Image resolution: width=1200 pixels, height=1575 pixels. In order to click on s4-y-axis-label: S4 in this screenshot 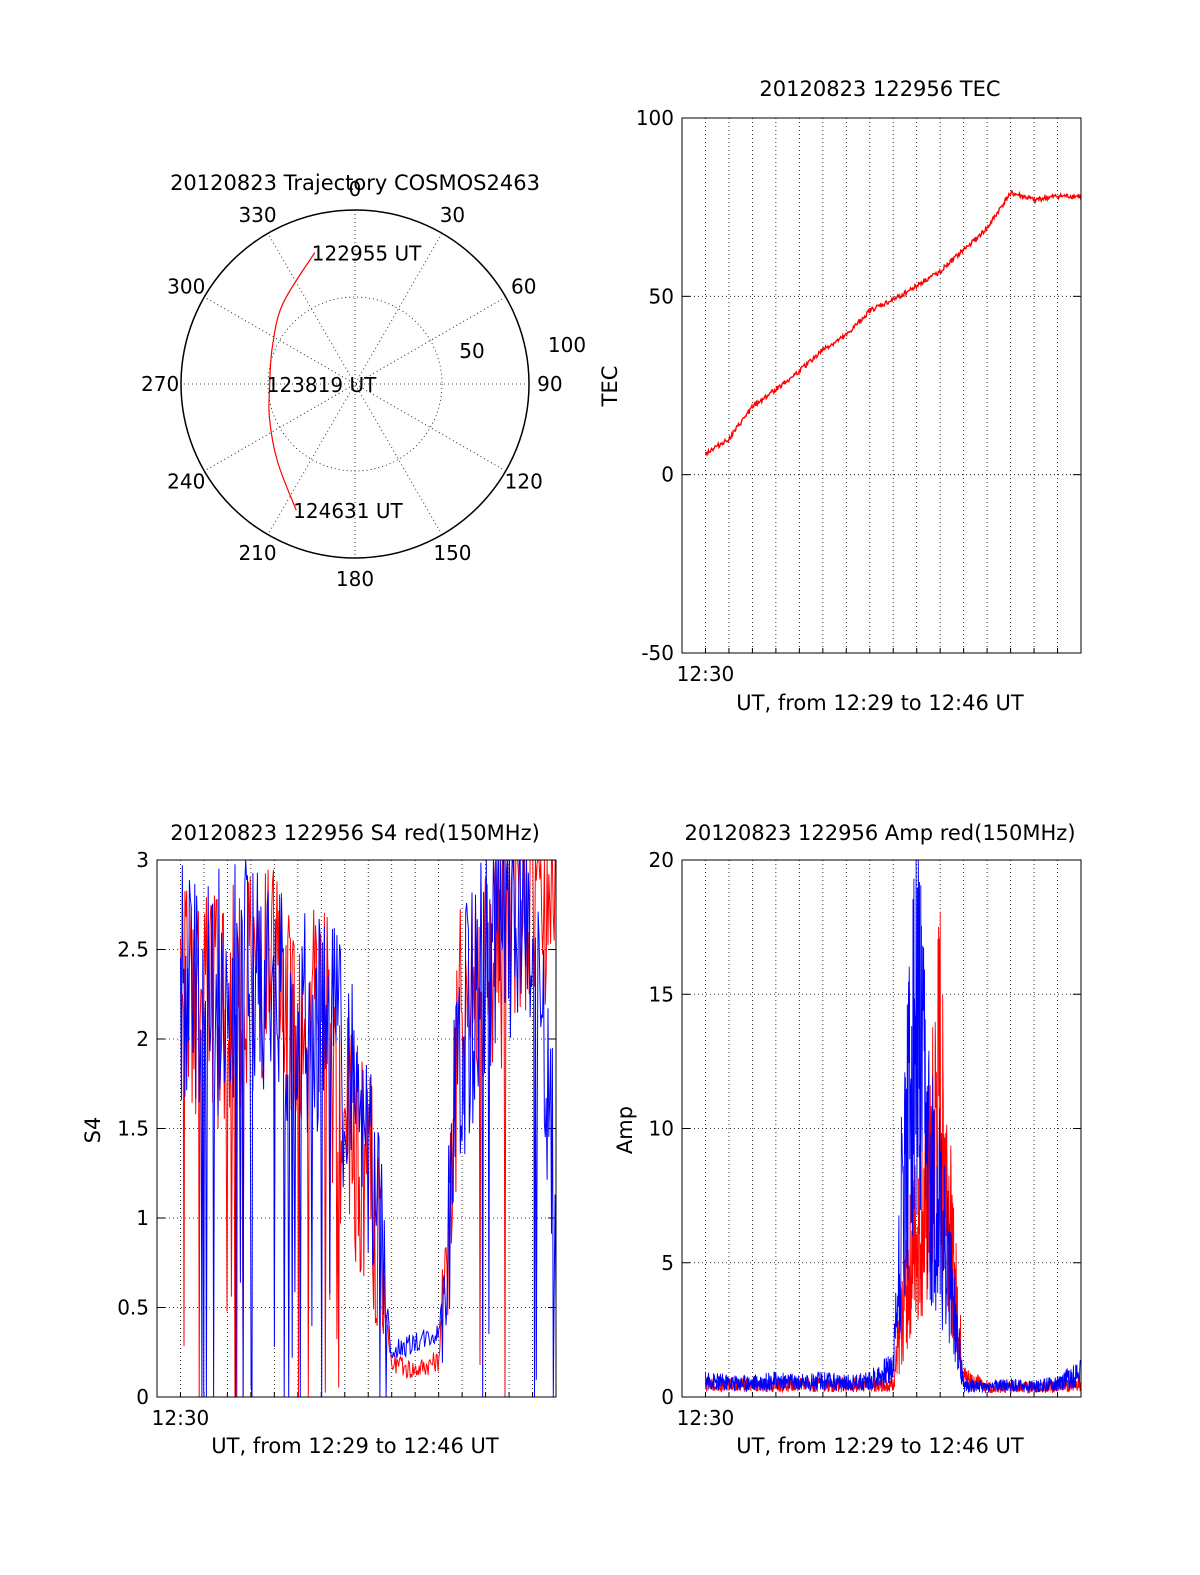, I will do `click(93, 1130)`.